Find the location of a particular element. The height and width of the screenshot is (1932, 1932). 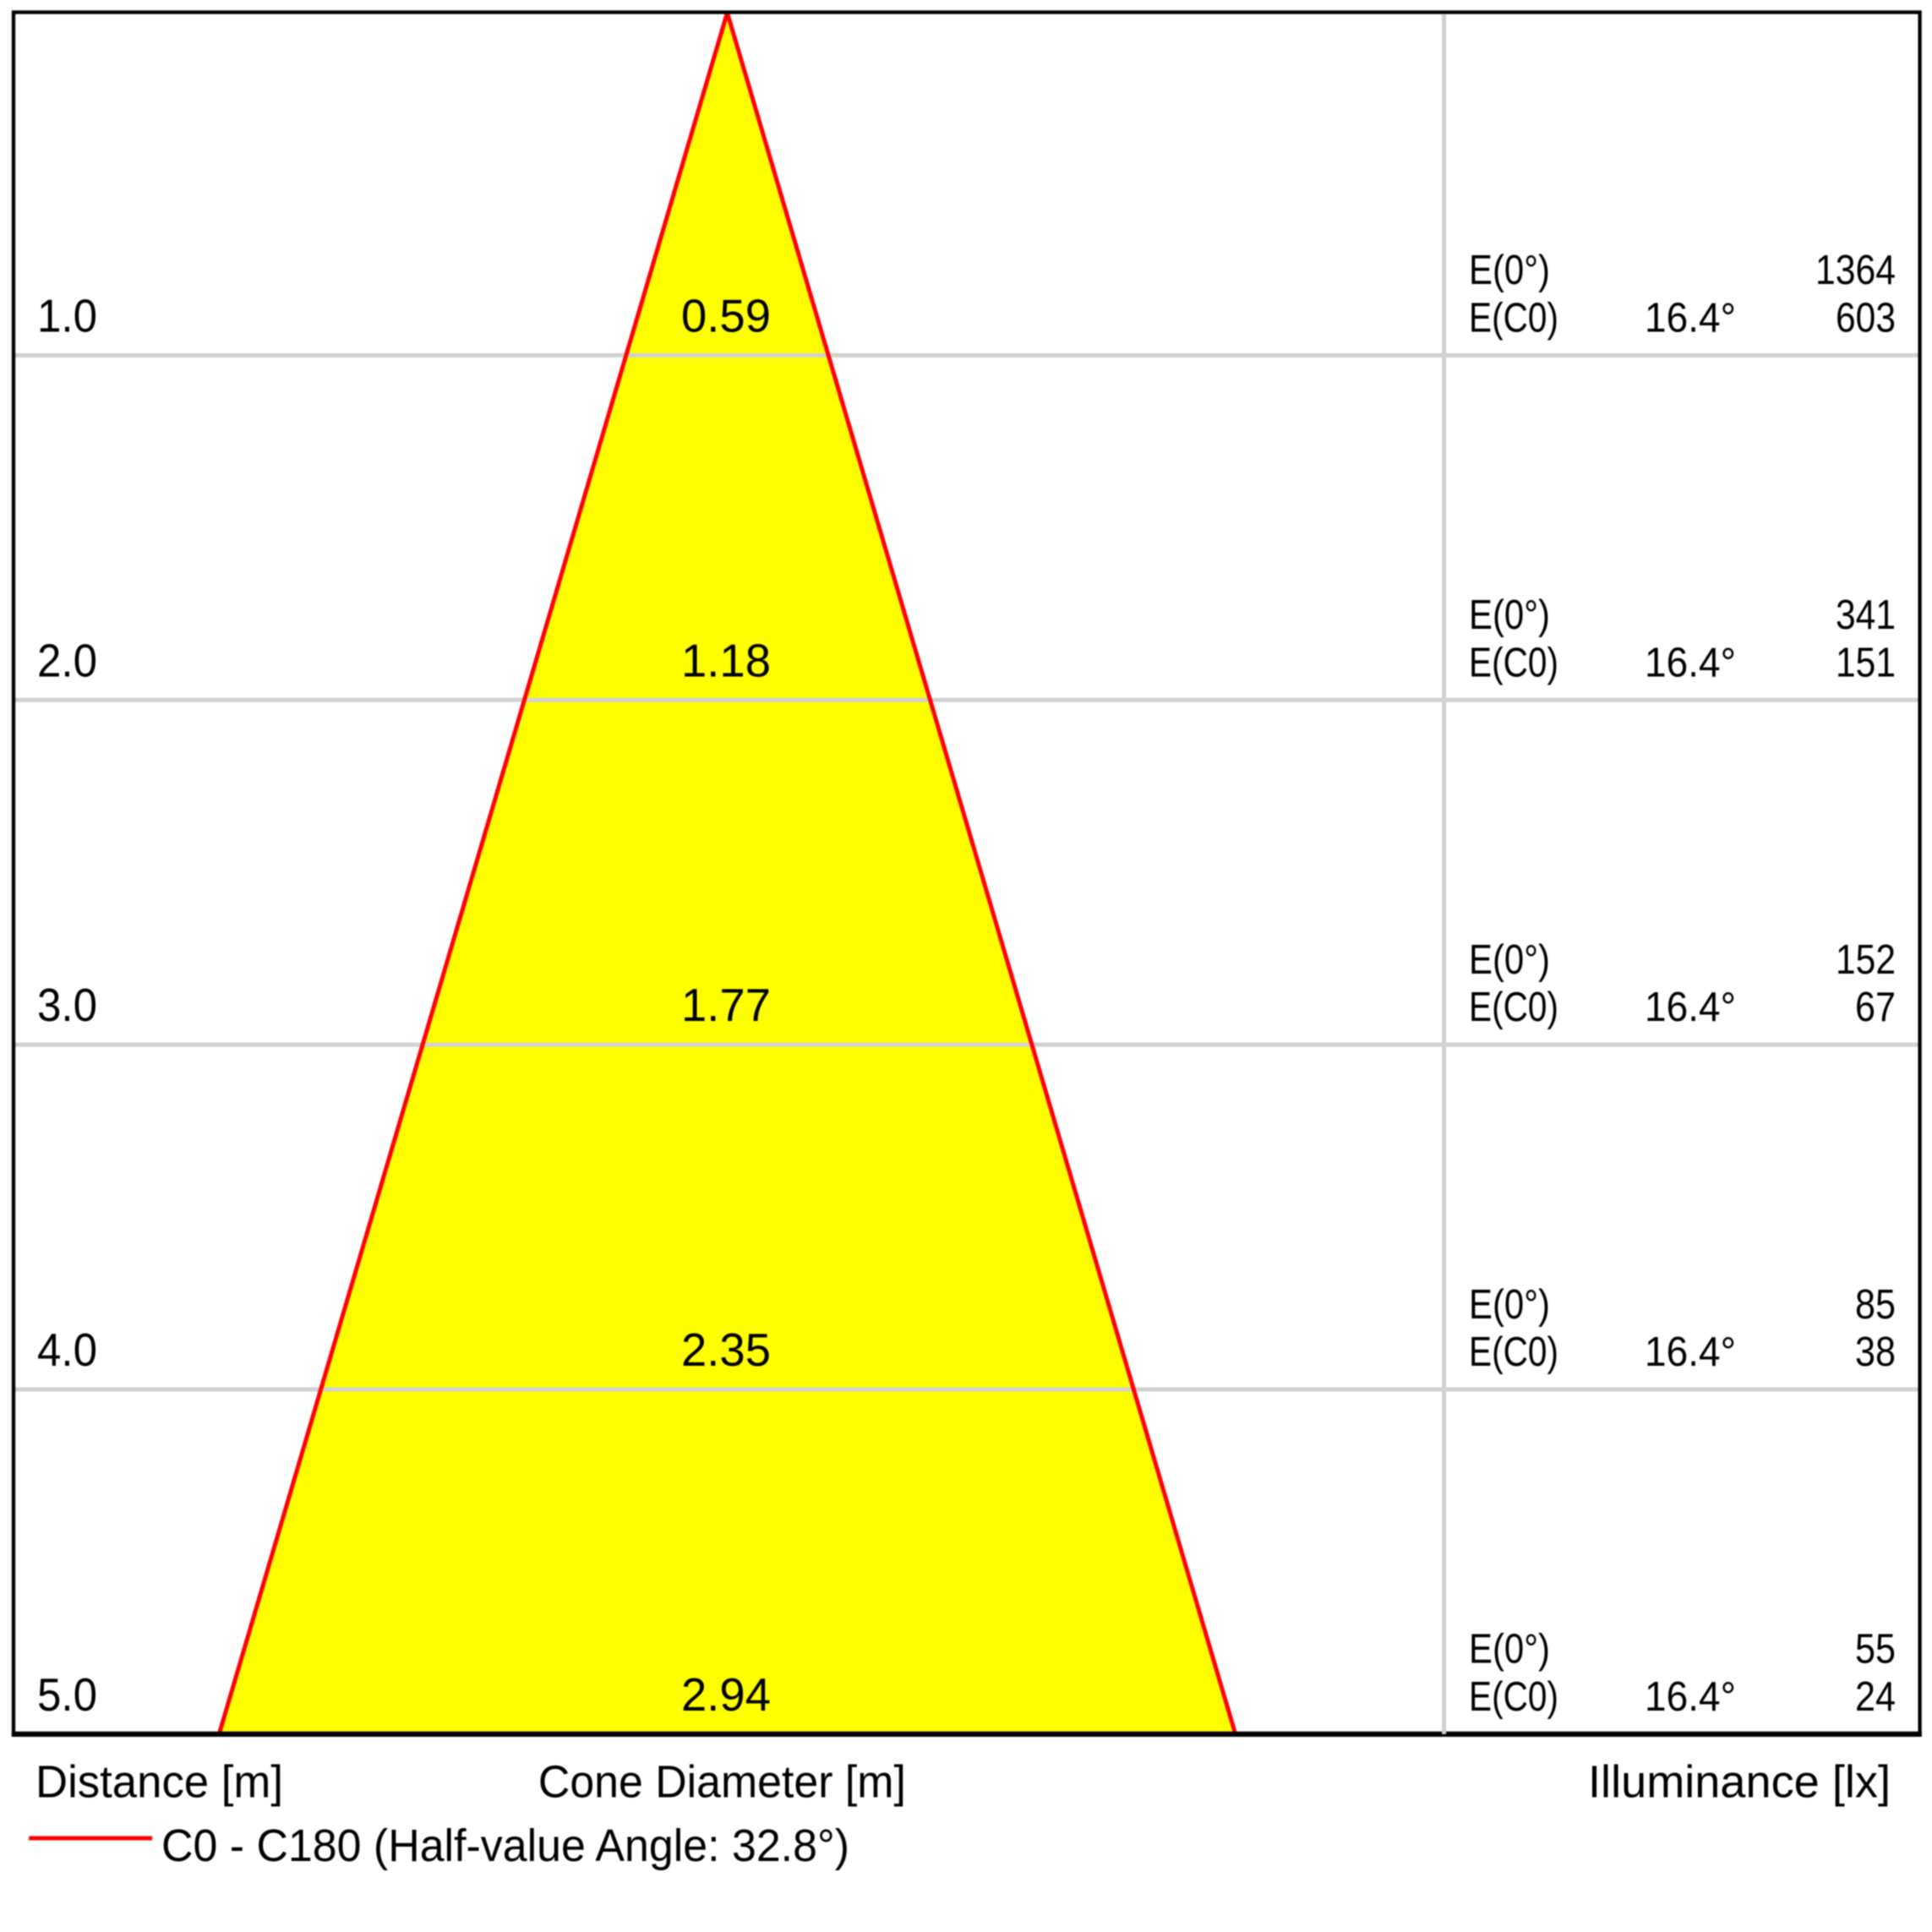

svg-text: 85 is located at coordinates (1876, 1305).